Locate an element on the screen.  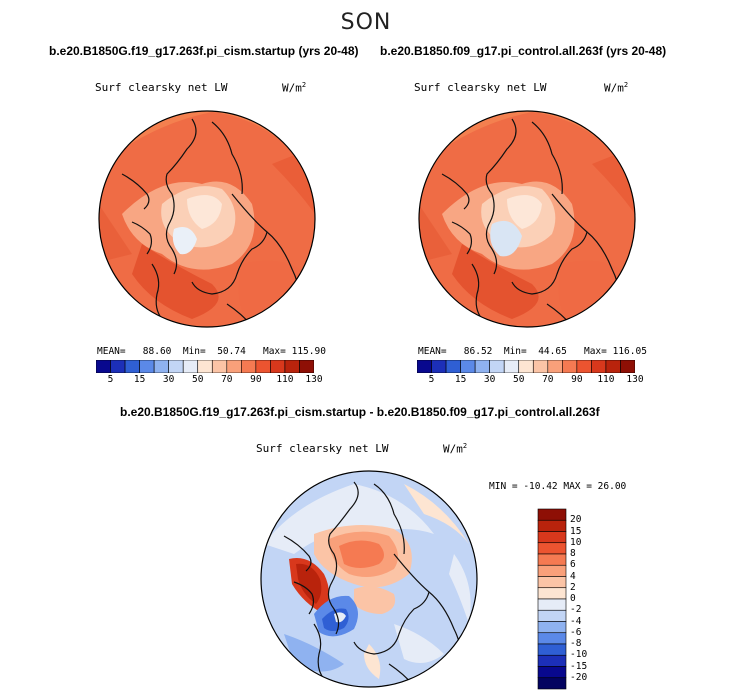
colorbar-tick-label: 0 is located at coordinates (573, 598).